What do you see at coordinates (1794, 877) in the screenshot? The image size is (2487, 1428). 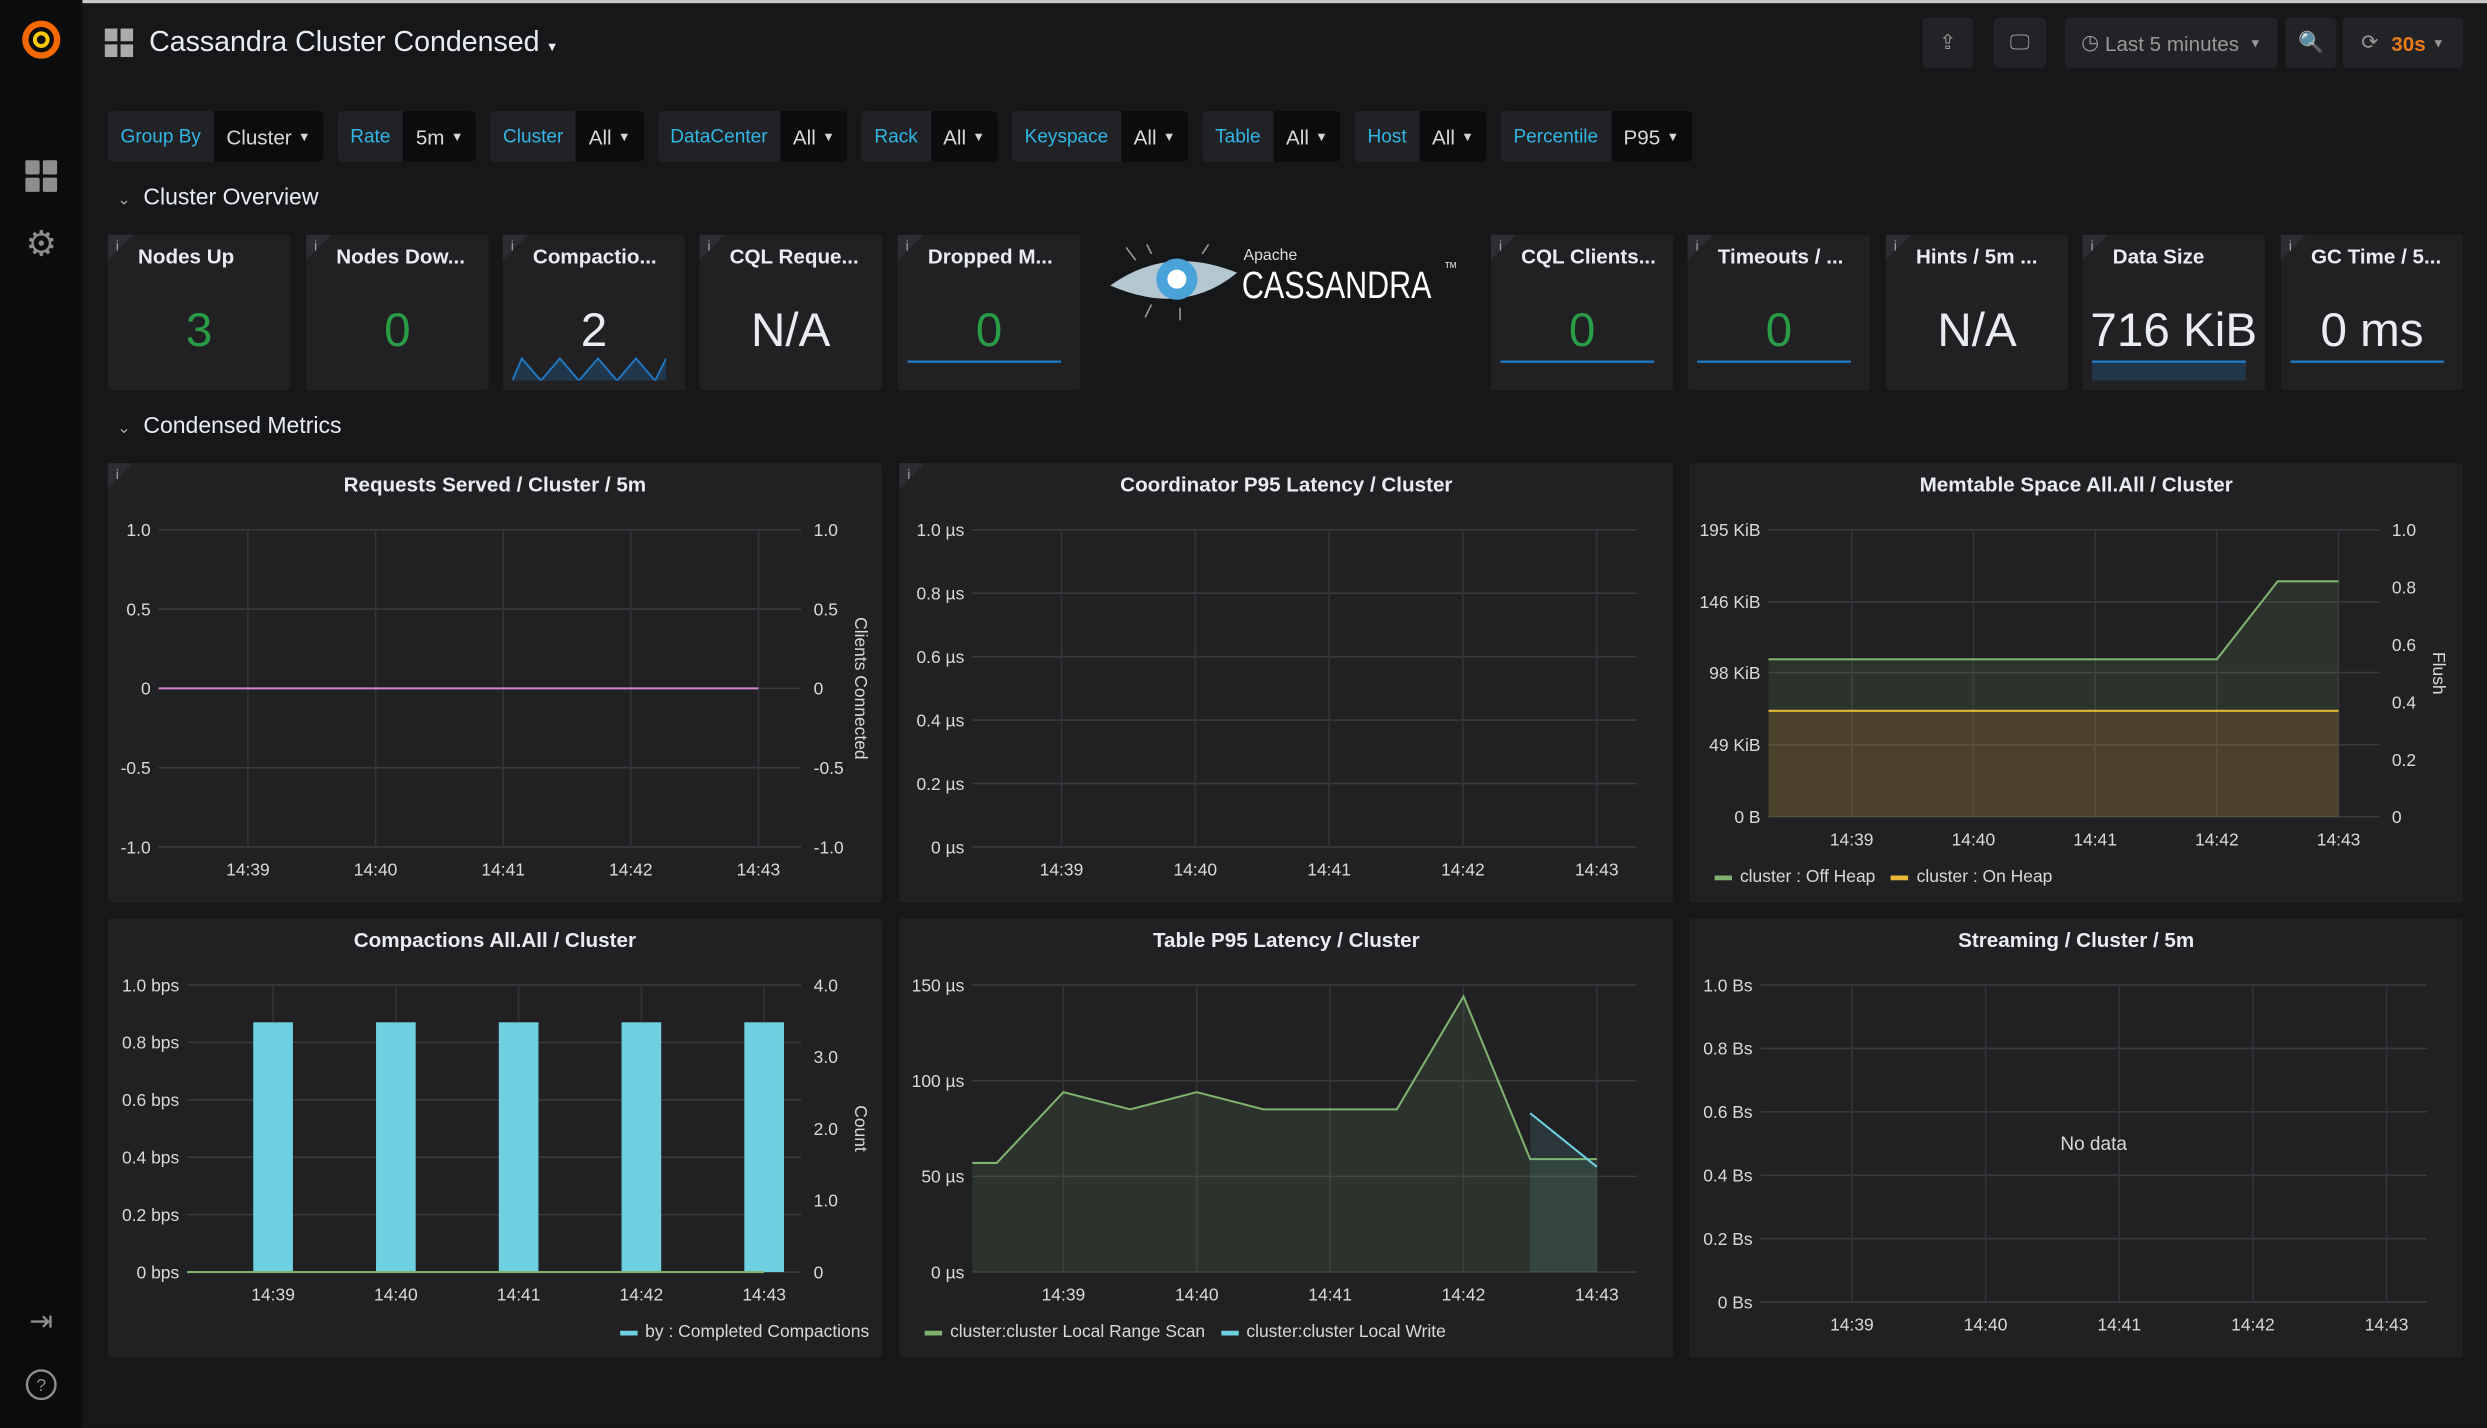 I see `legend-item: cluster : Off Heap` at bounding box center [1794, 877].